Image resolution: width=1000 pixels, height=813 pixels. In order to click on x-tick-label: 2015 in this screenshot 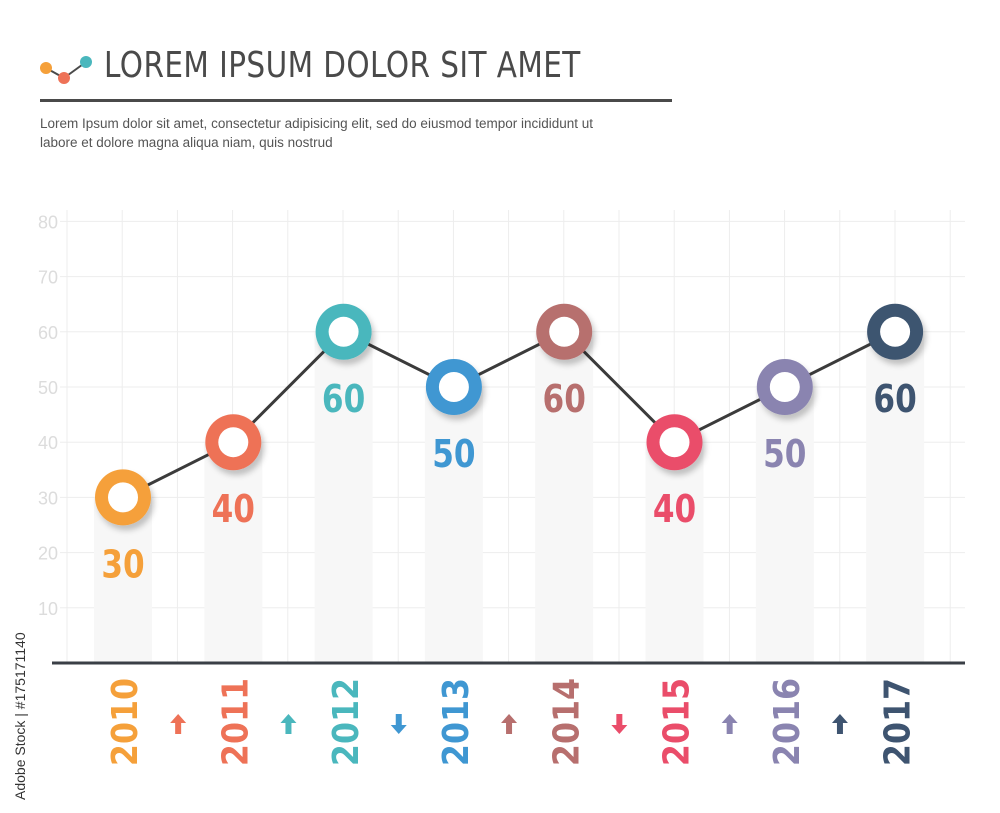, I will do `click(676, 722)`.